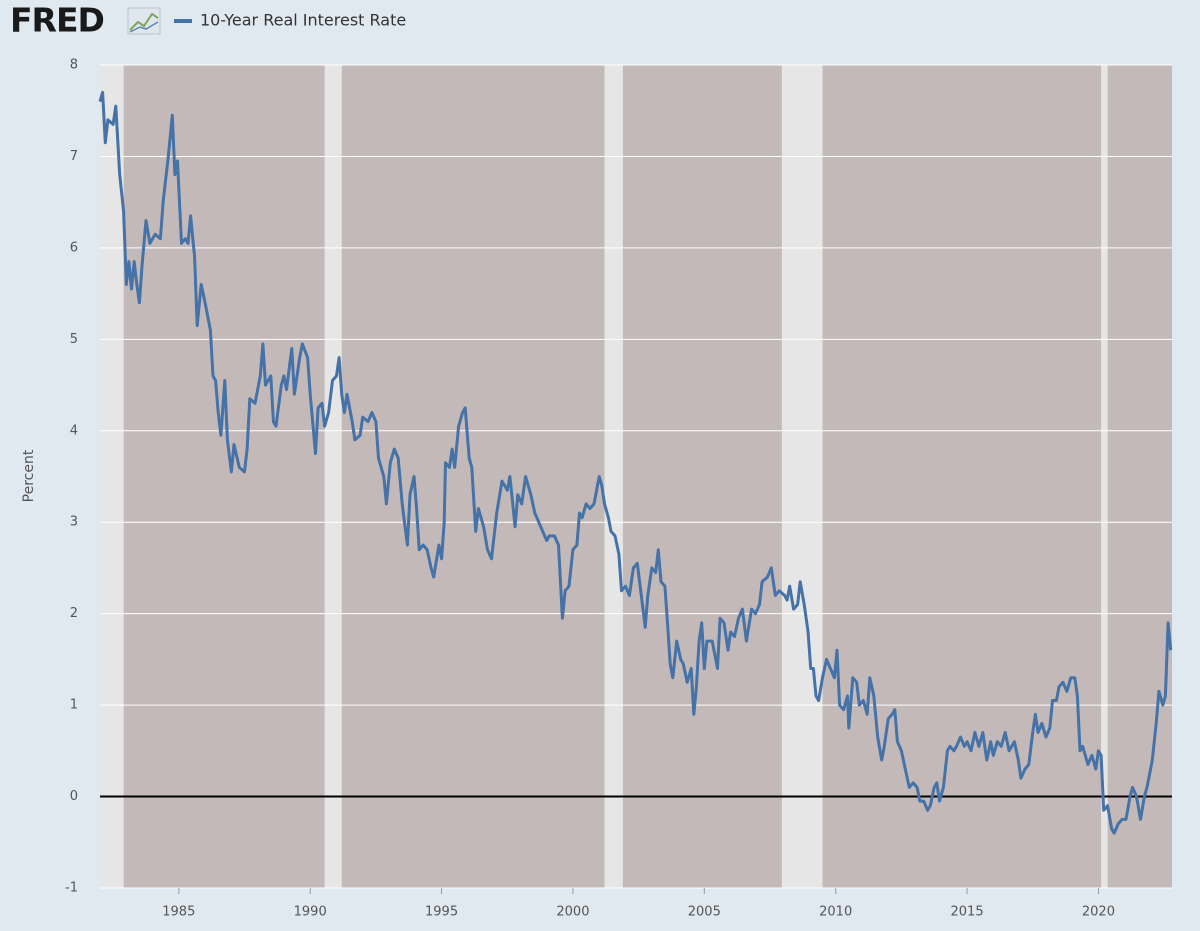 The image size is (1200, 931). What do you see at coordinates (1098, 912) in the screenshot?
I see `x-tick-label: 2020` at bounding box center [1098, 912].